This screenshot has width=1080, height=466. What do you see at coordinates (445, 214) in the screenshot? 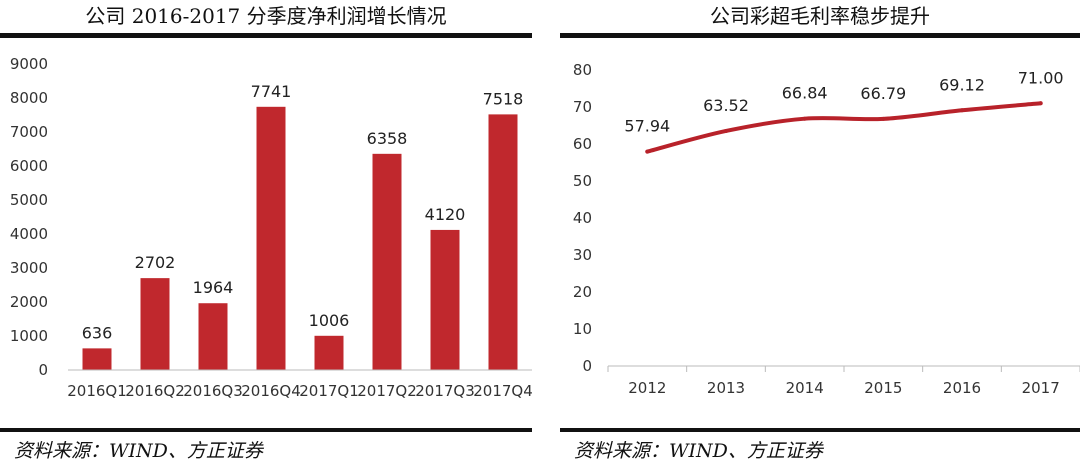
I see `data-label: 4120` at bounding box center [445, 214].